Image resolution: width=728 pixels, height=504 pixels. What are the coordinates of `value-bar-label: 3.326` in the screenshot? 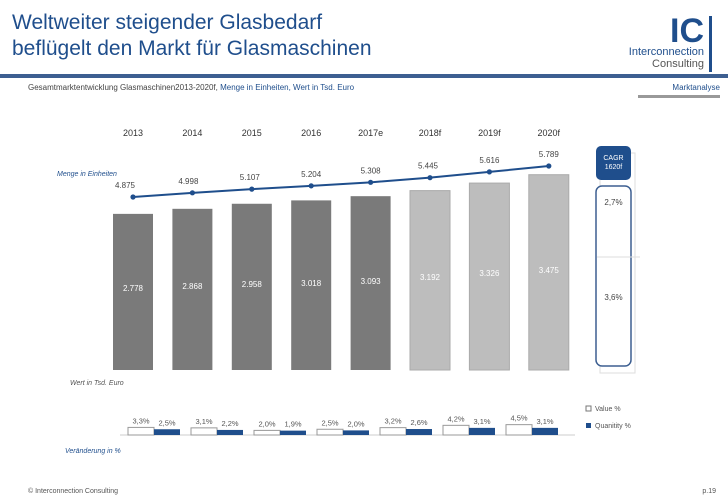 It's located at (489, 273).